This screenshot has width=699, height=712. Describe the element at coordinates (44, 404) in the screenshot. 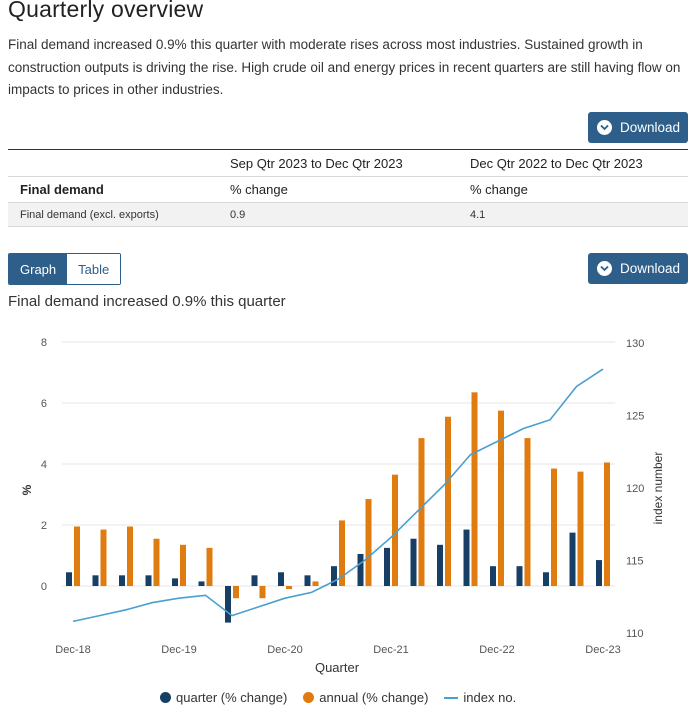

I see `y-tick-label: 6` at that location.